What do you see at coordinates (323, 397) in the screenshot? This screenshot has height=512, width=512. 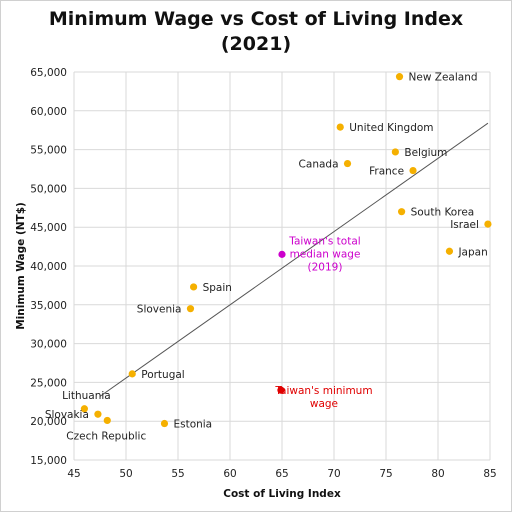 I see `point-label: Taiwan's minimum wage` at bounding box center [323, 397].